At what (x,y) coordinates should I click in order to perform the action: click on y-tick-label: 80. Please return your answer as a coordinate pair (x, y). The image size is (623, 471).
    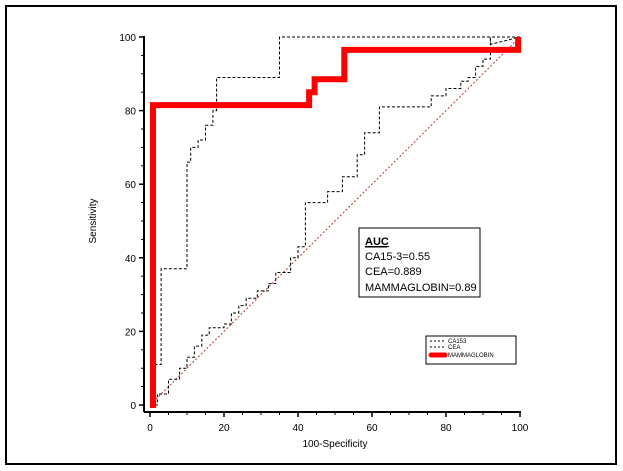
    Looking at the image, I should click on (131, 112).